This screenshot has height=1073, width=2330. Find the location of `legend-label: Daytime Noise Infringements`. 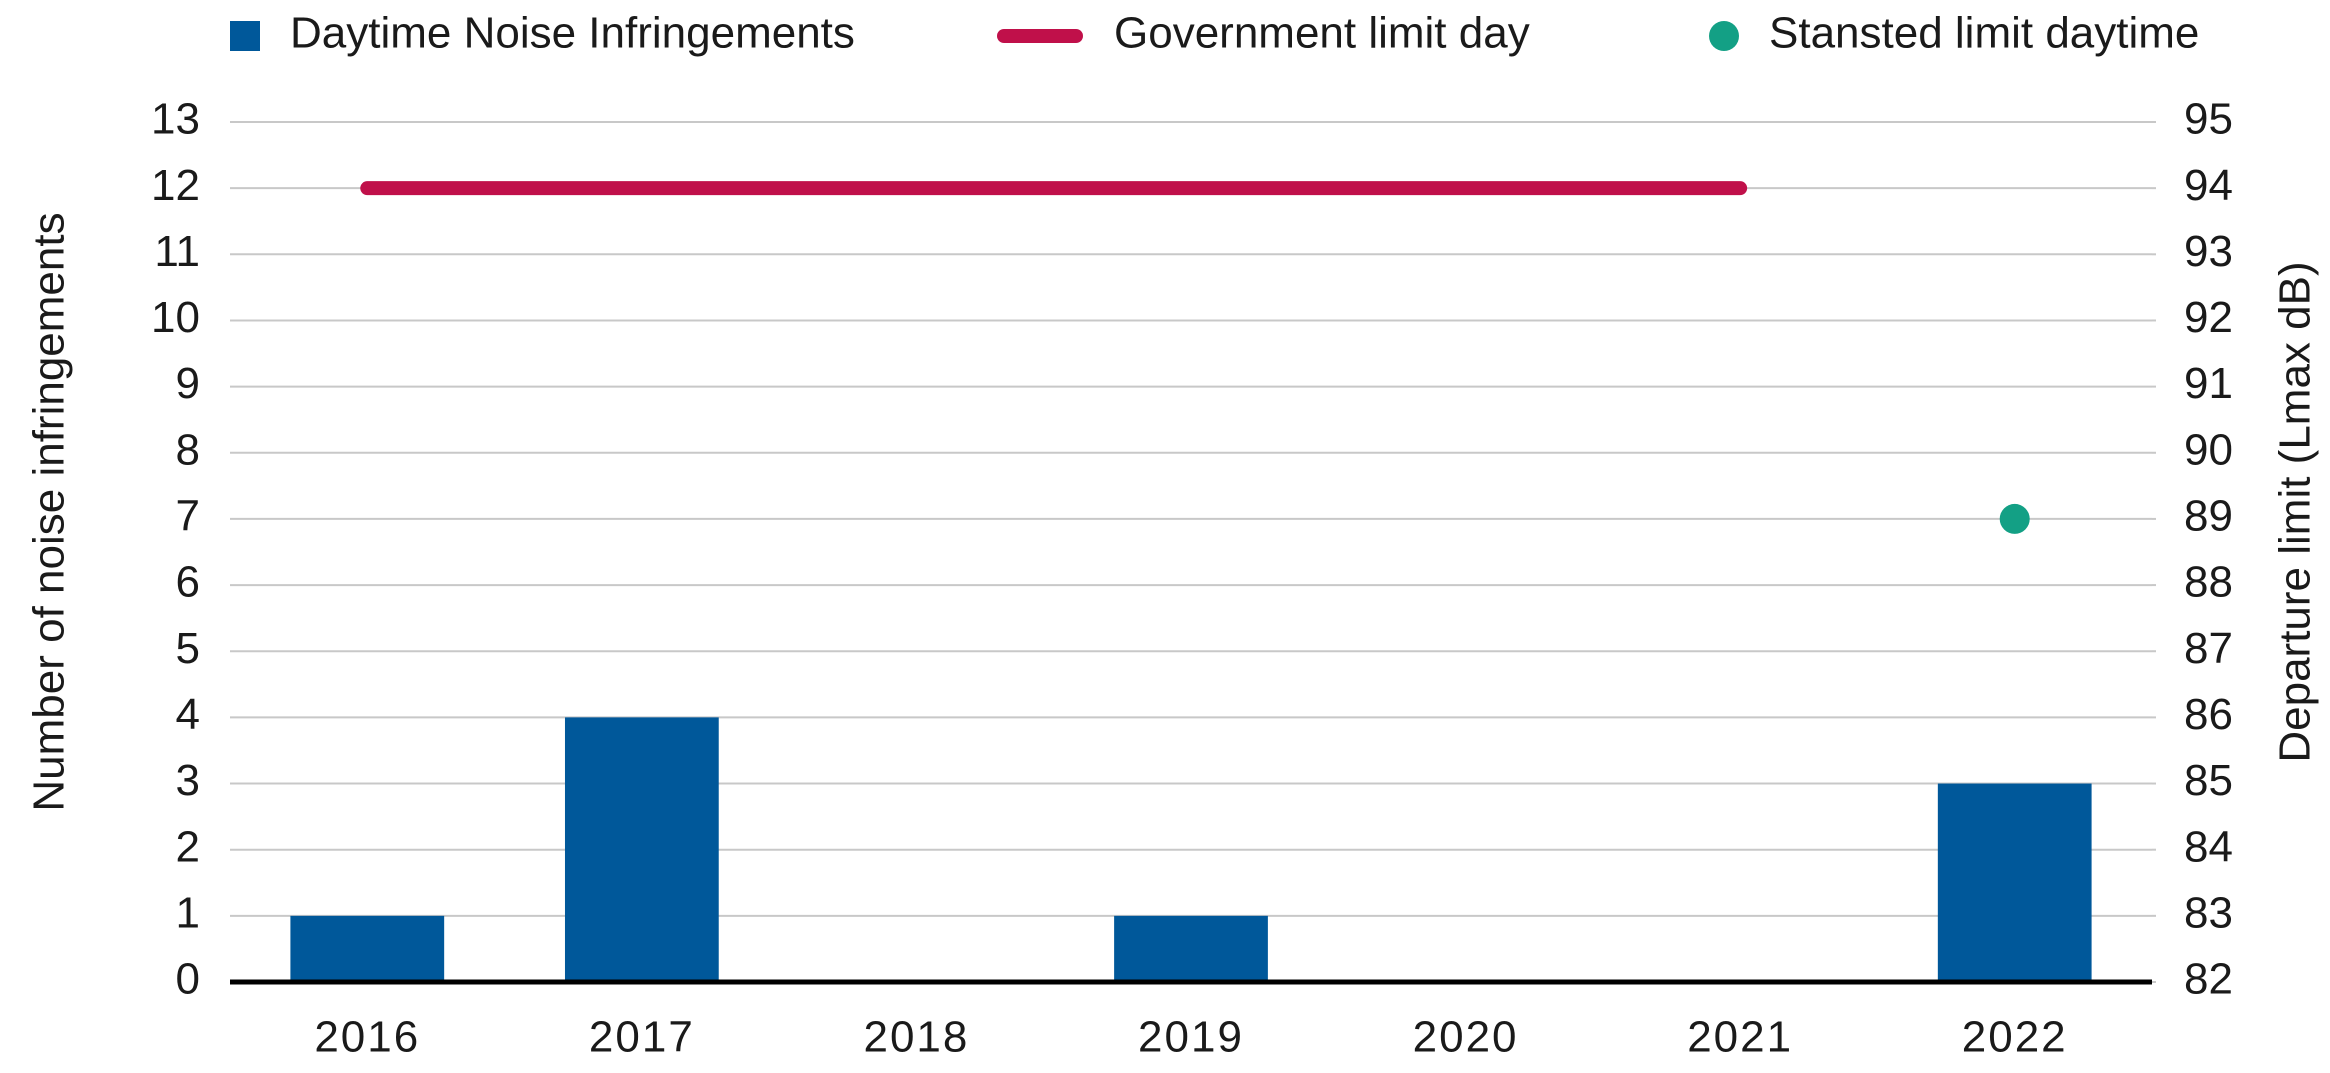

legend-label: Daytime Noise Infringements is located at coordinates (572, 33).